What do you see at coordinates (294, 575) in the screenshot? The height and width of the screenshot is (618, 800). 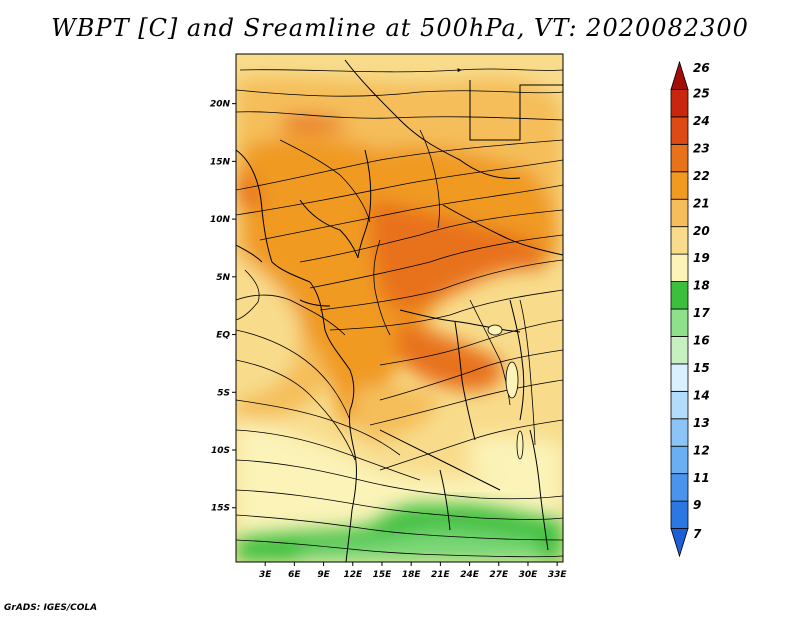 I see `lon-tick-label: 6E` at bounding box center [294, 575].